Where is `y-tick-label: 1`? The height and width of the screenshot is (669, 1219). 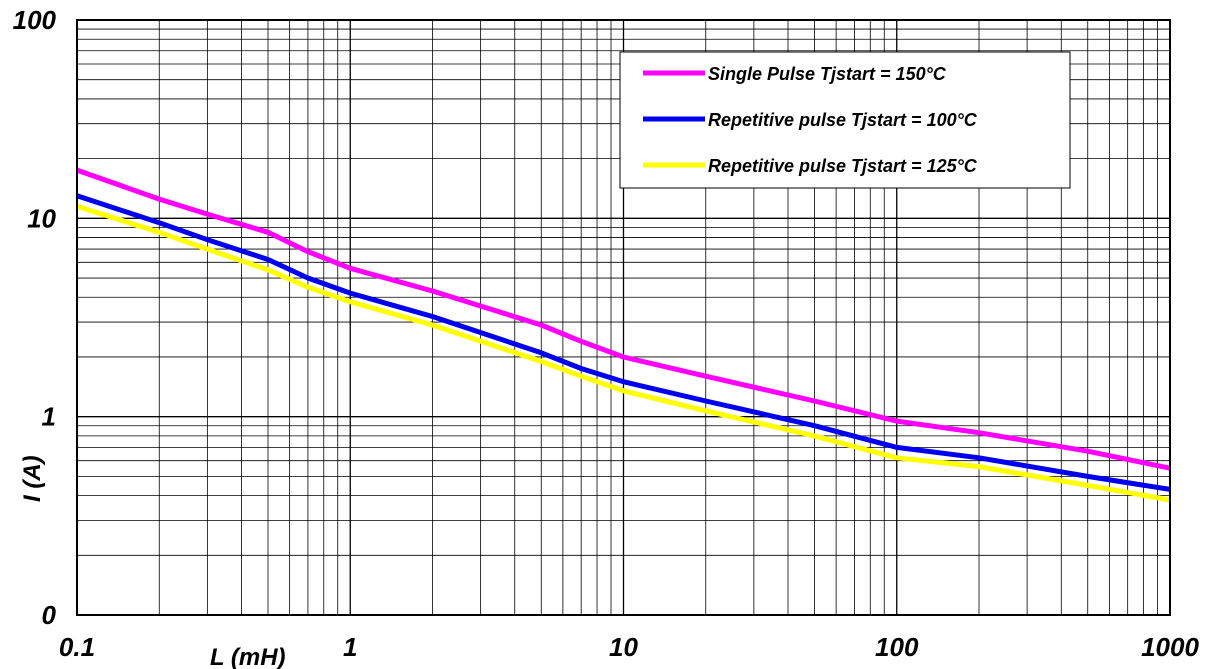
y-tick-label: 1 is located at coordinates (49, 417).